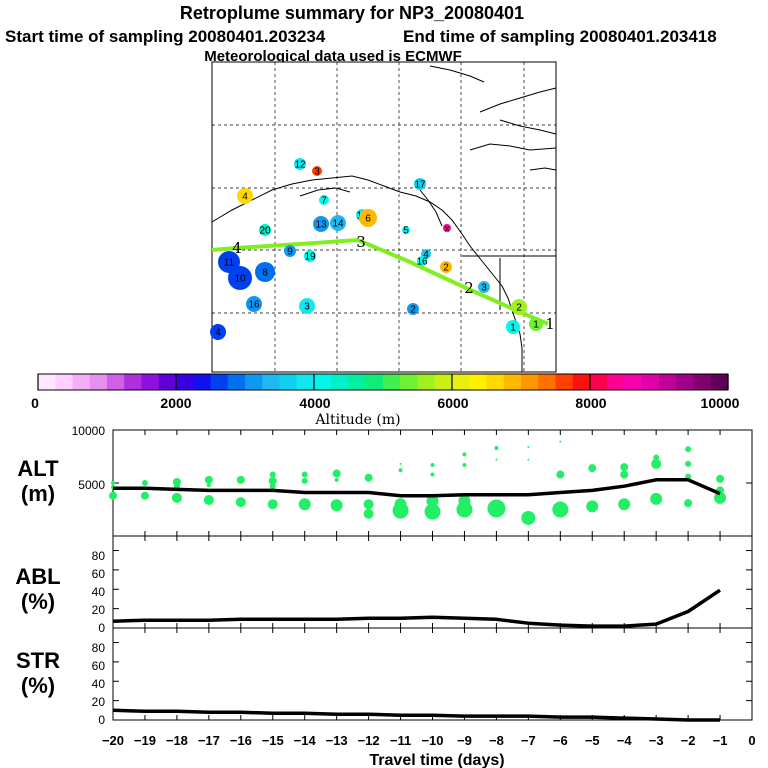  What do you see at coordinates (625, 740) in the screenshot?
I see `x-tick-label: −4` at bounding box center [625, 740].